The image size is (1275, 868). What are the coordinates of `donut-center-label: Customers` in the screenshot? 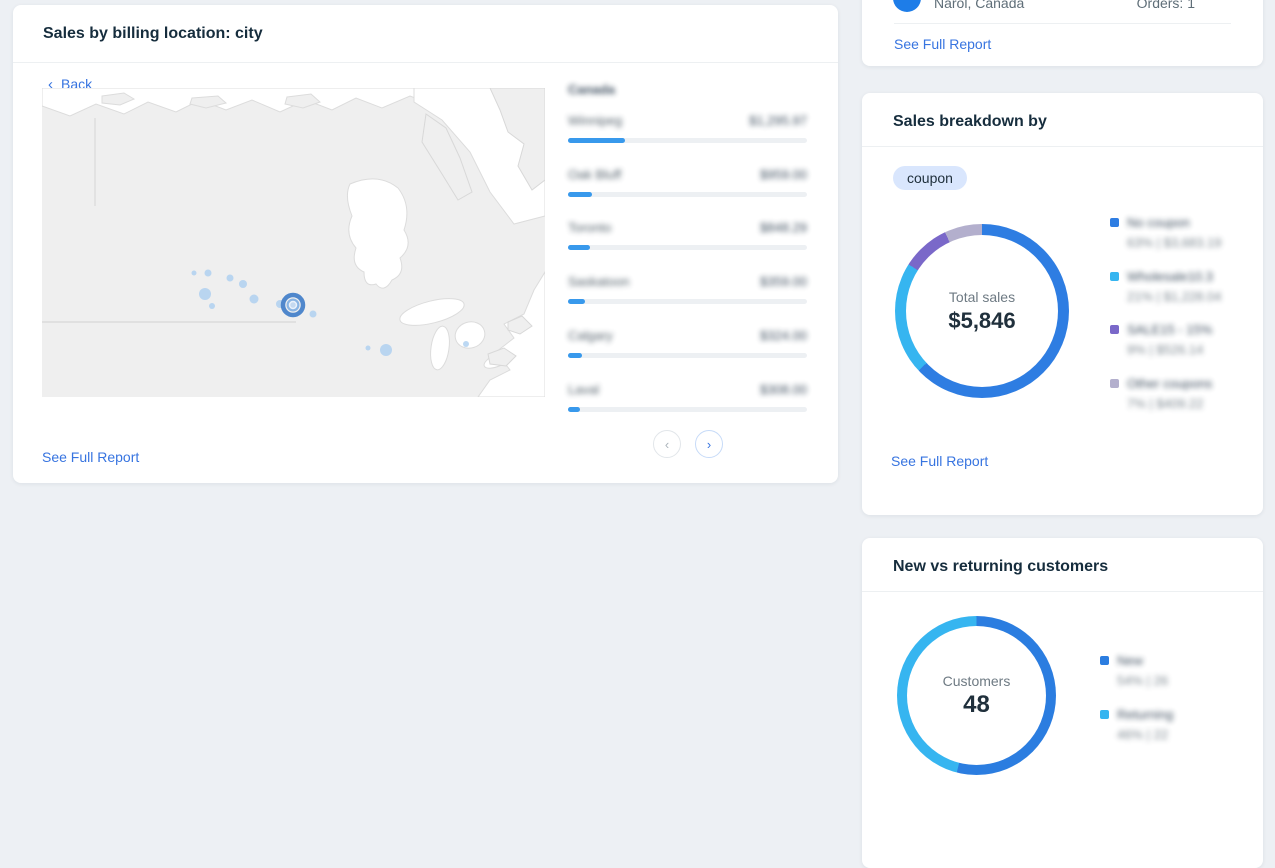 It's located at (976, 680).